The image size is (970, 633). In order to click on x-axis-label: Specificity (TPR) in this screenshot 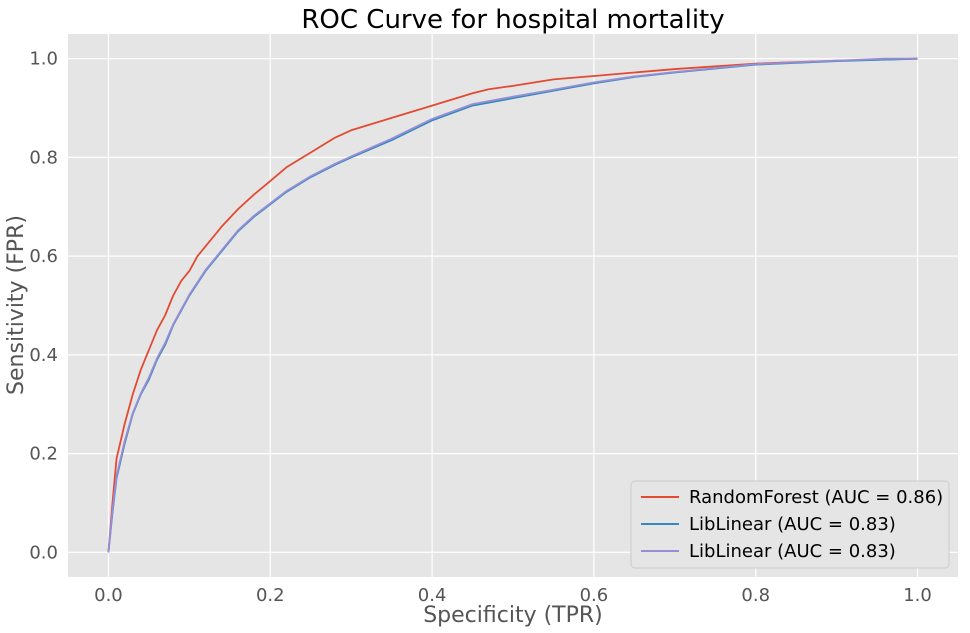, I will do `click(513, 615)`.